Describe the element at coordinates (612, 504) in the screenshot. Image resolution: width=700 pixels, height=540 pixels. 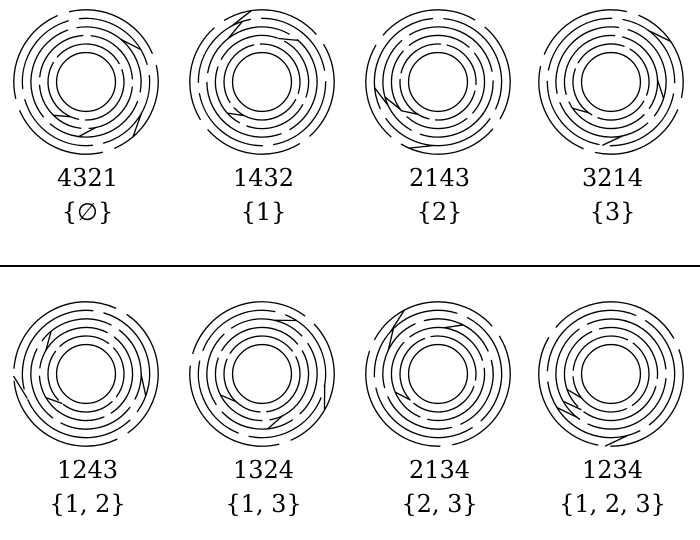
I see `subset-label: {1, 2, 3}` at that location.